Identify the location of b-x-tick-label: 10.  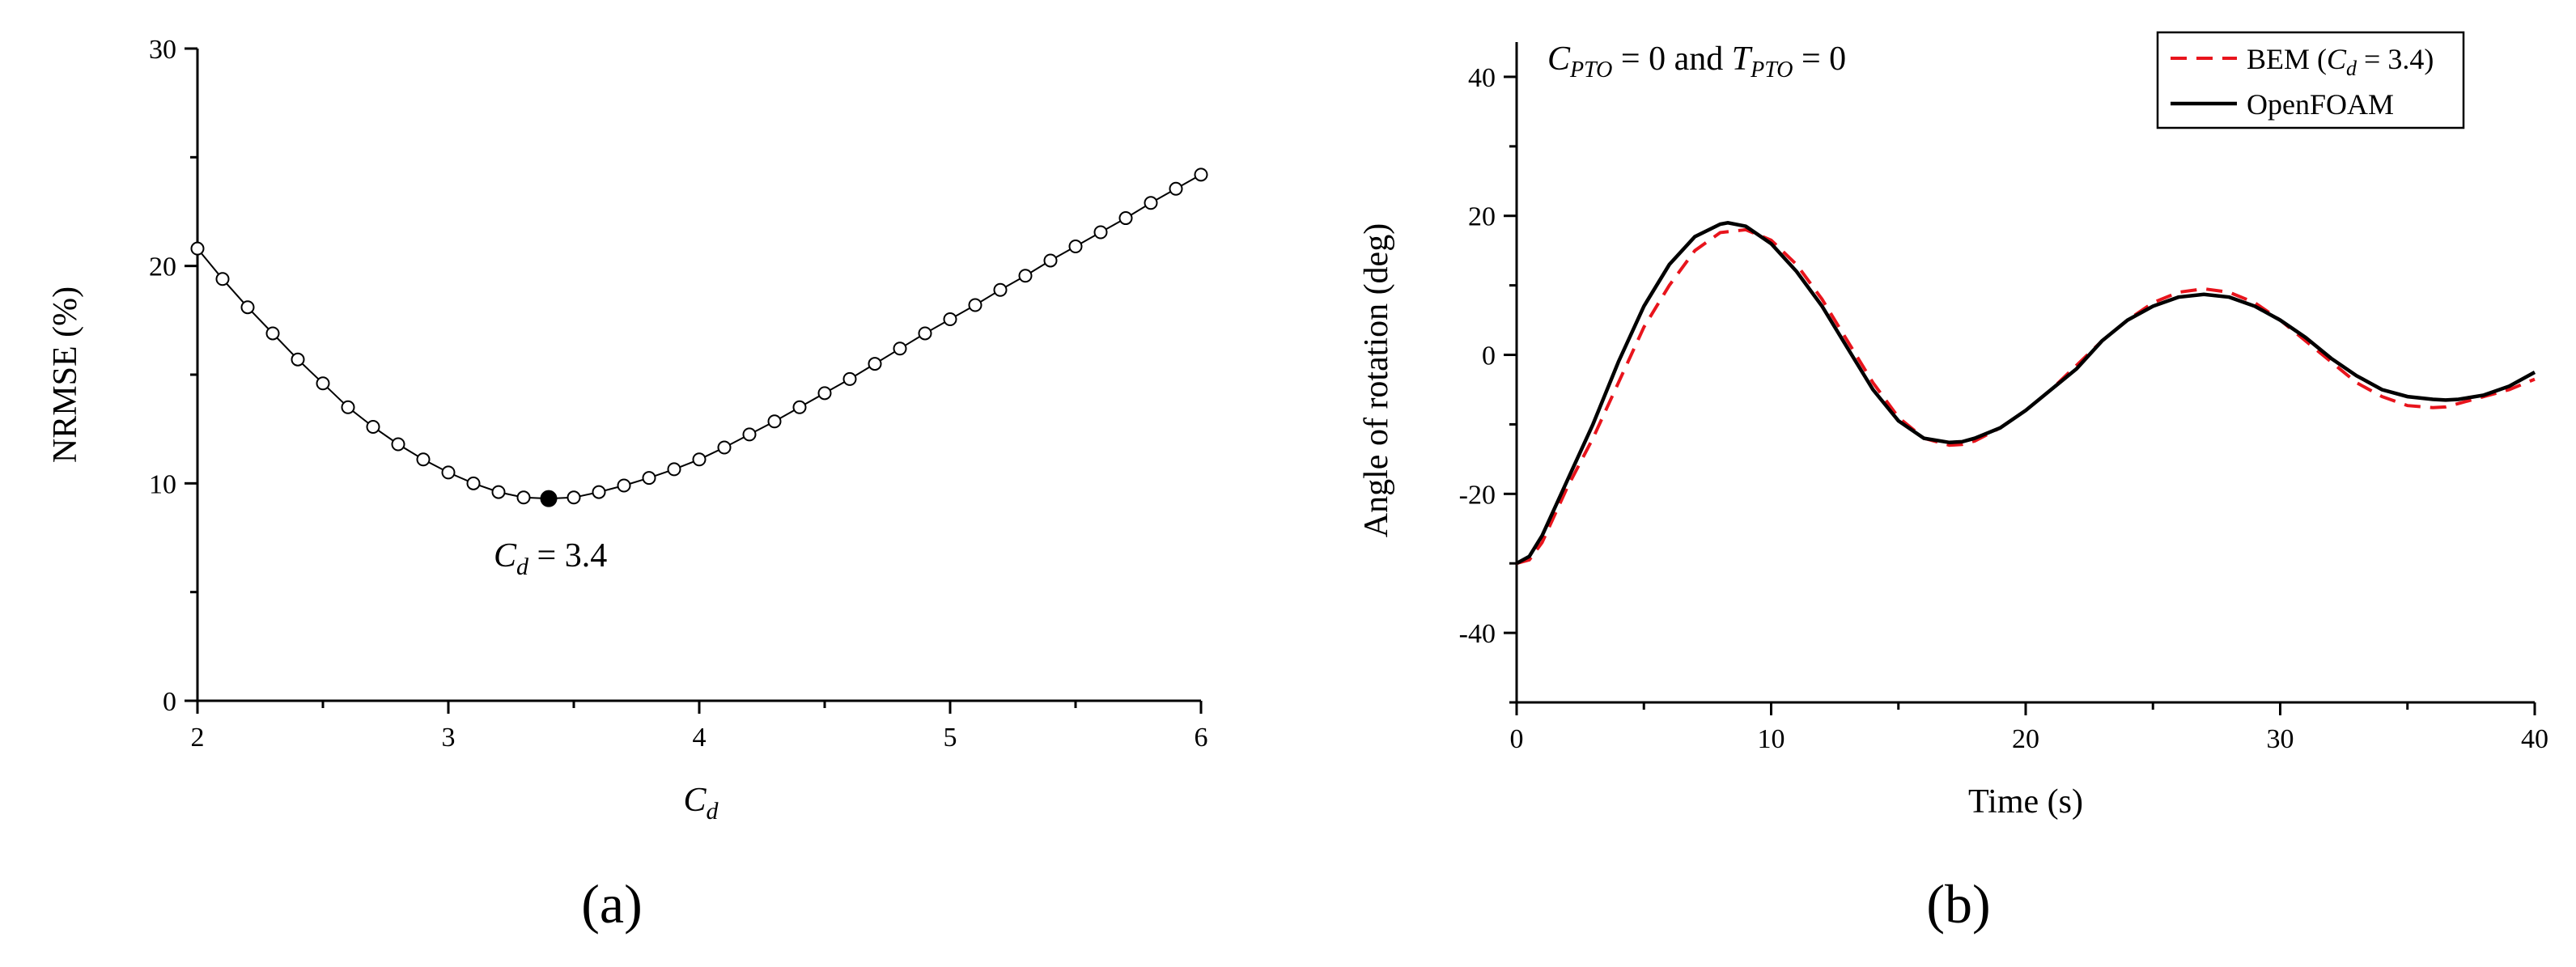
(1771, 739).